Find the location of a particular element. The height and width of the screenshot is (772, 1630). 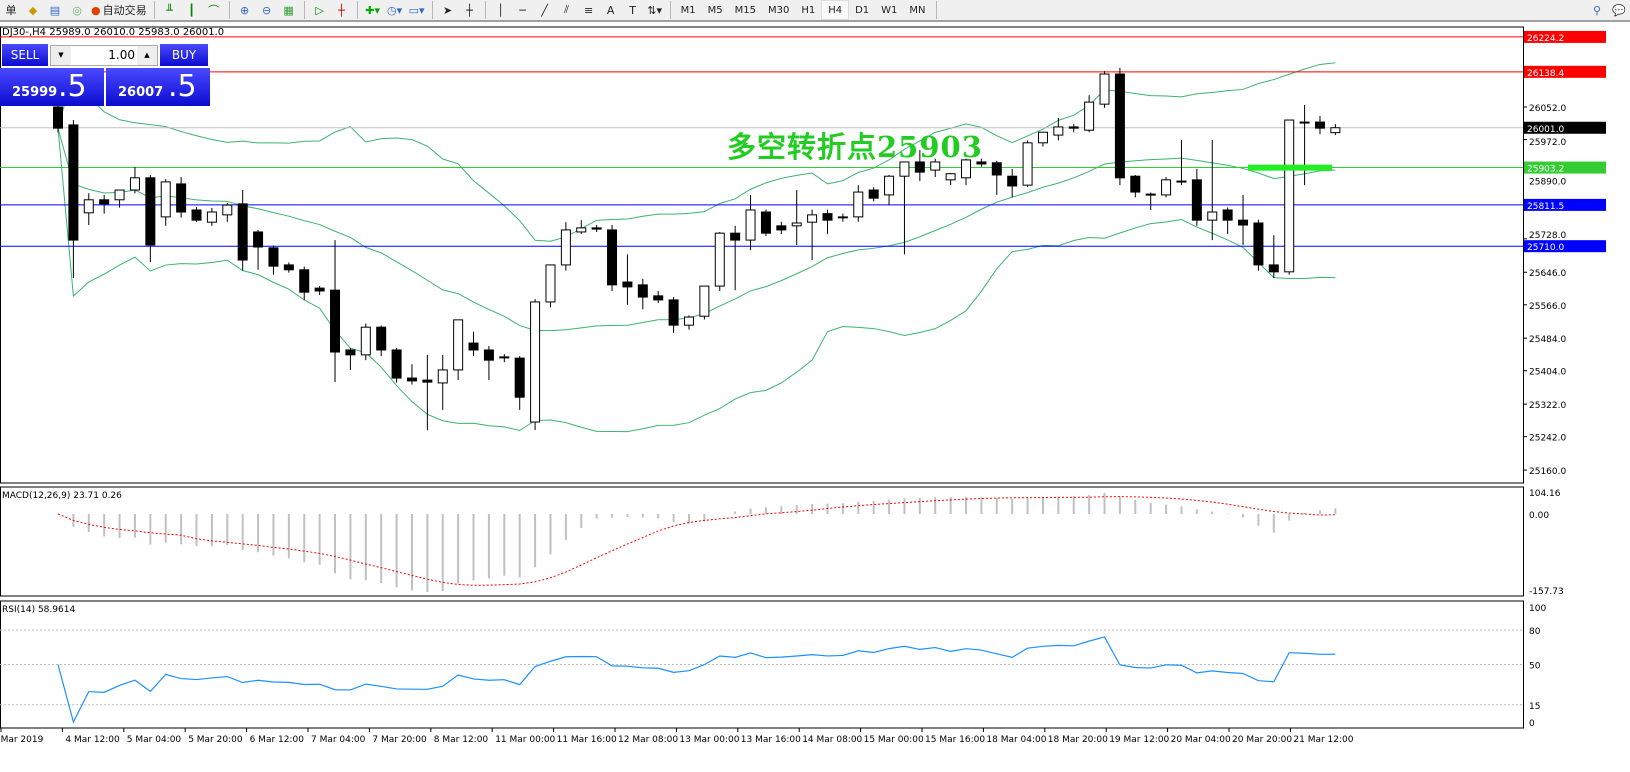

text-label-icon: T is located at coordinates (632, 10).